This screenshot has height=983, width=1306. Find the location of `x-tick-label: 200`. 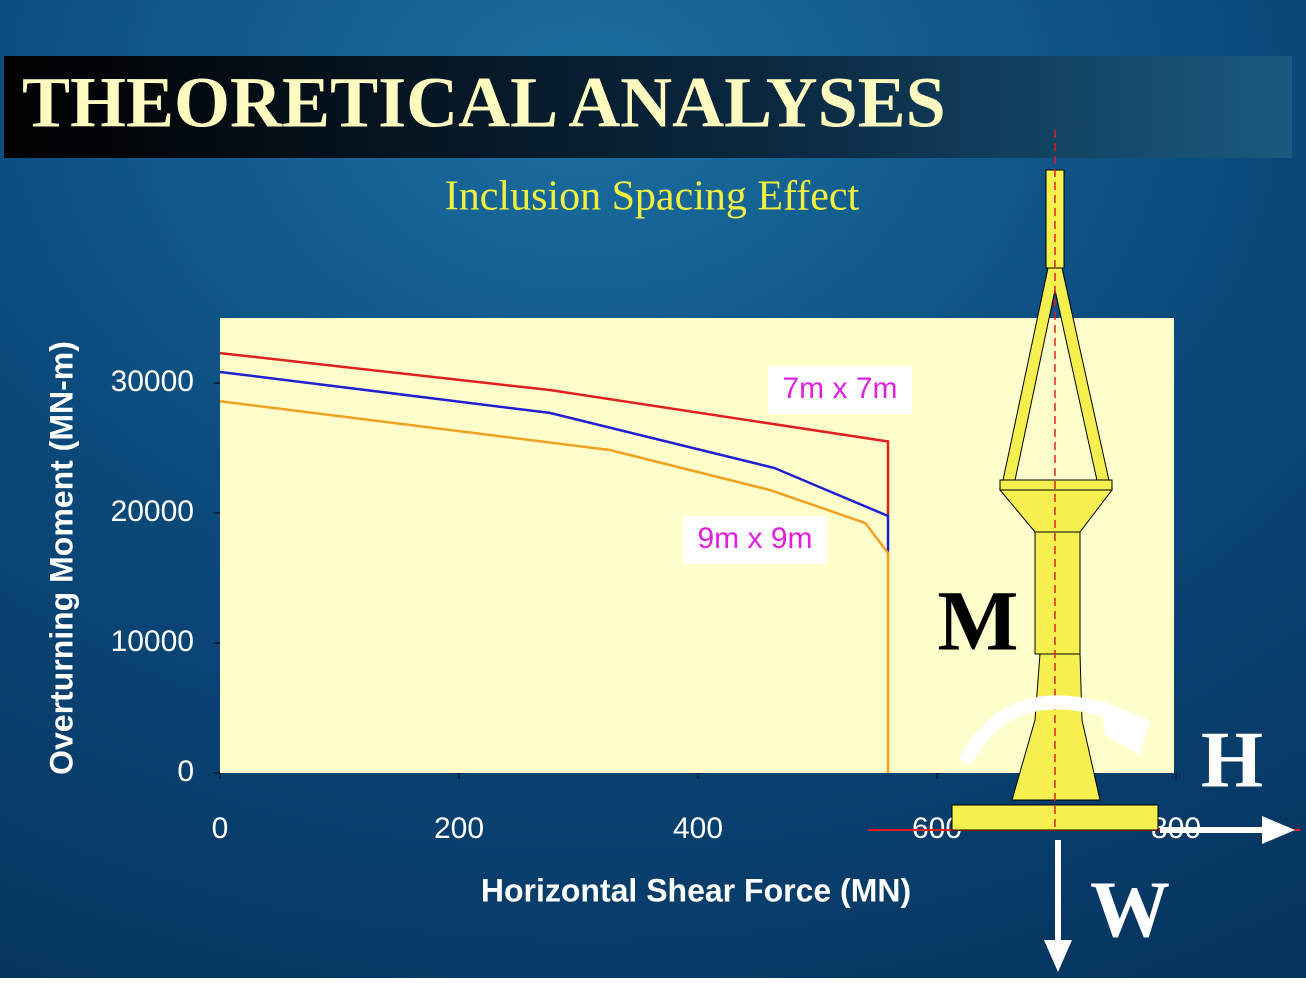

x-tick-label: 200 is located at coordinates (459, 828).